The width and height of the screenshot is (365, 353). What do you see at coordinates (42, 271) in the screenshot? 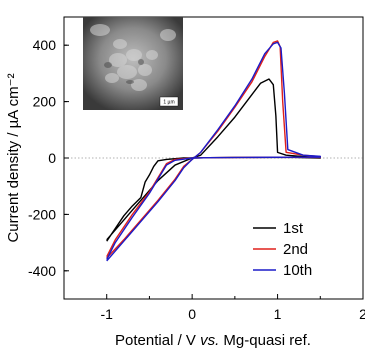
I see `y-tick-label: -400` at bounding box center [42, 271].